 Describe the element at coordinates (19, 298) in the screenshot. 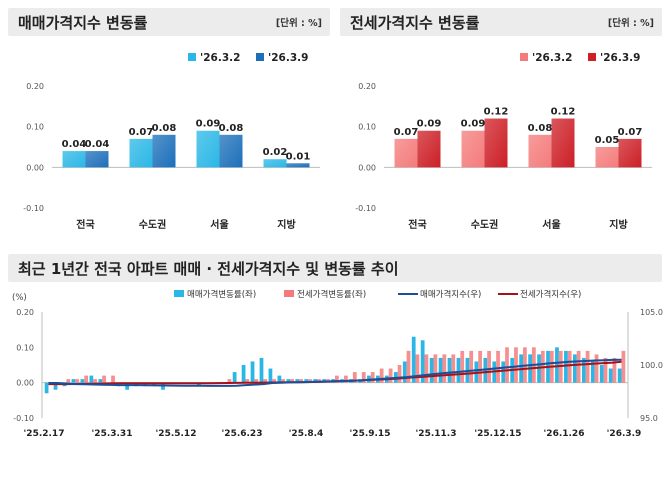

I see `trend-y-axis-unit: (%)` at that location.